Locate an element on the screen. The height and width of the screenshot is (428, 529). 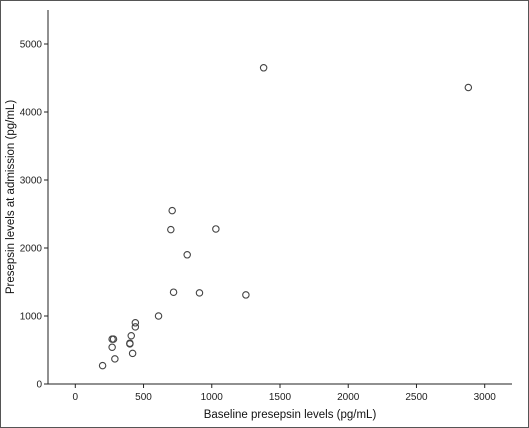
x-tick-label: 1000 is located at coordinates (212, 397).